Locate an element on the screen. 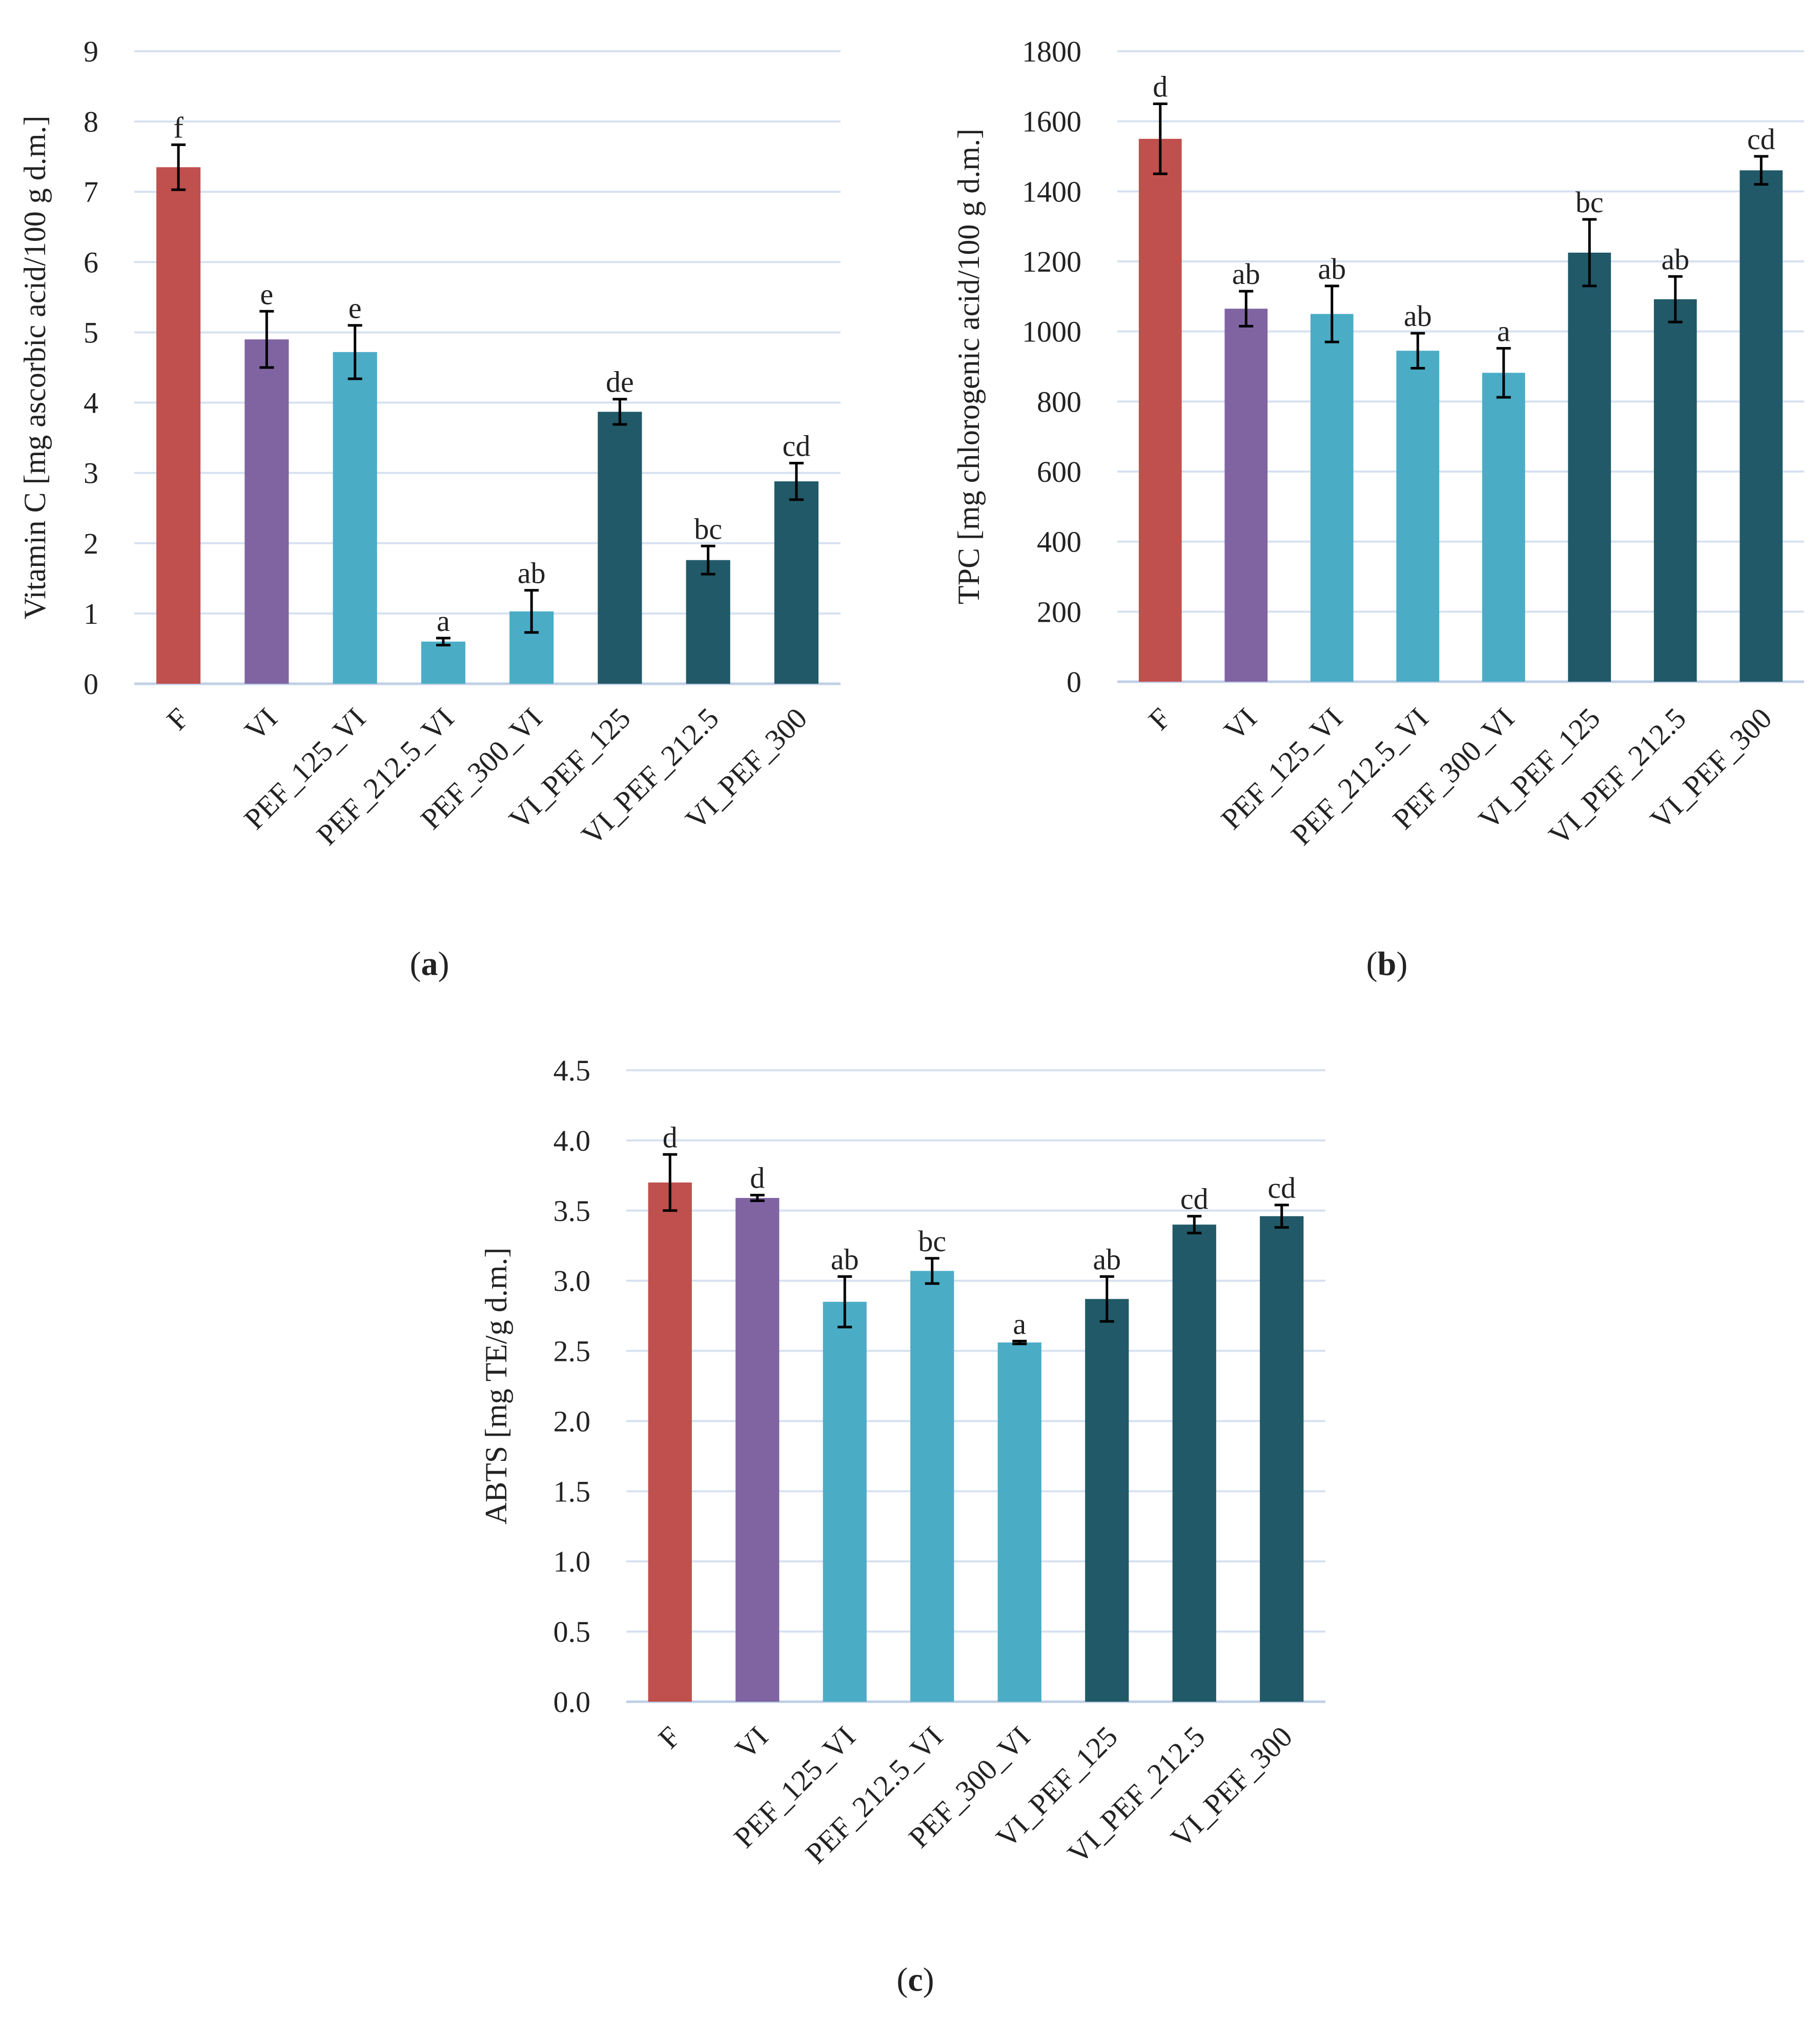  c-error-bar-F is located at coordinates (670, 1182).